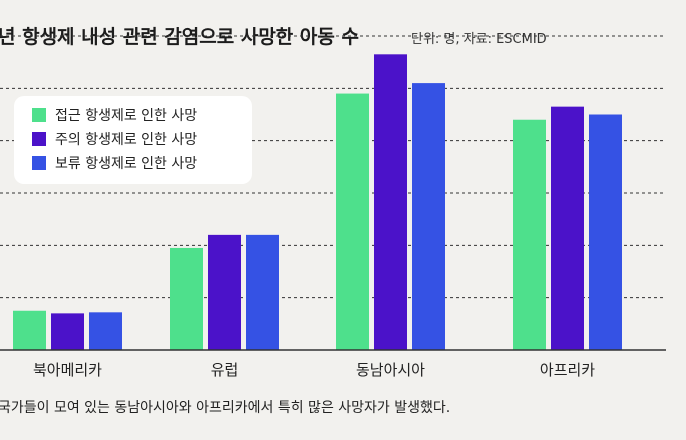 The height and width of the screenshot is (440, 686). I want to click on x-tick-label: 유럽, so click(225, 370).